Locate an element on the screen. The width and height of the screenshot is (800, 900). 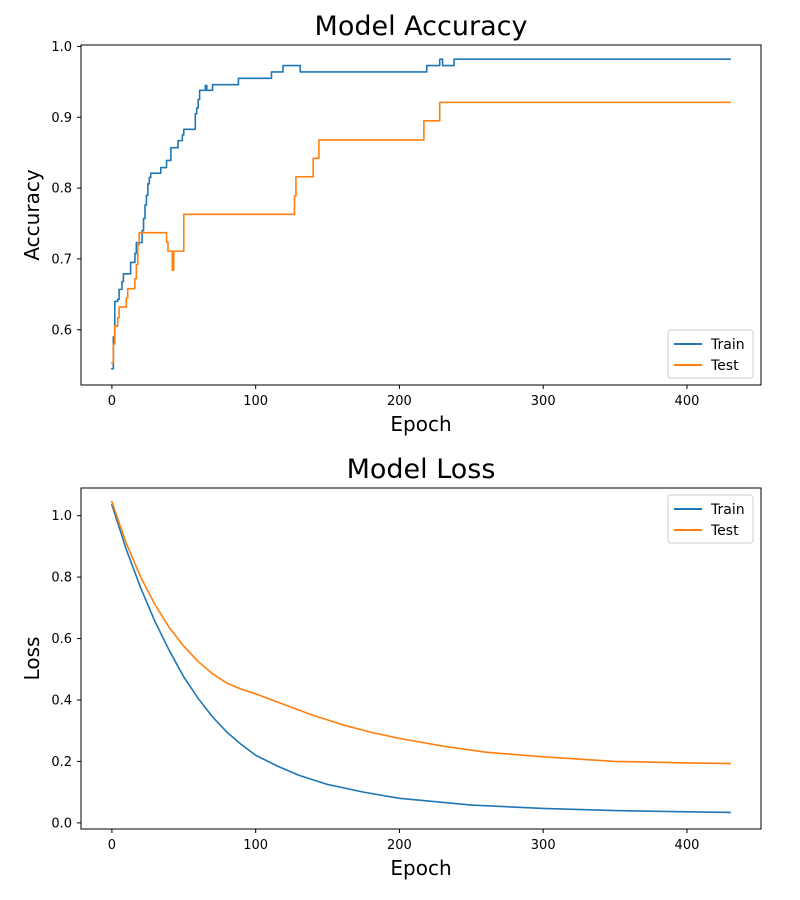
y-tick-label: 0.4 is located at coordinates (61, 700).